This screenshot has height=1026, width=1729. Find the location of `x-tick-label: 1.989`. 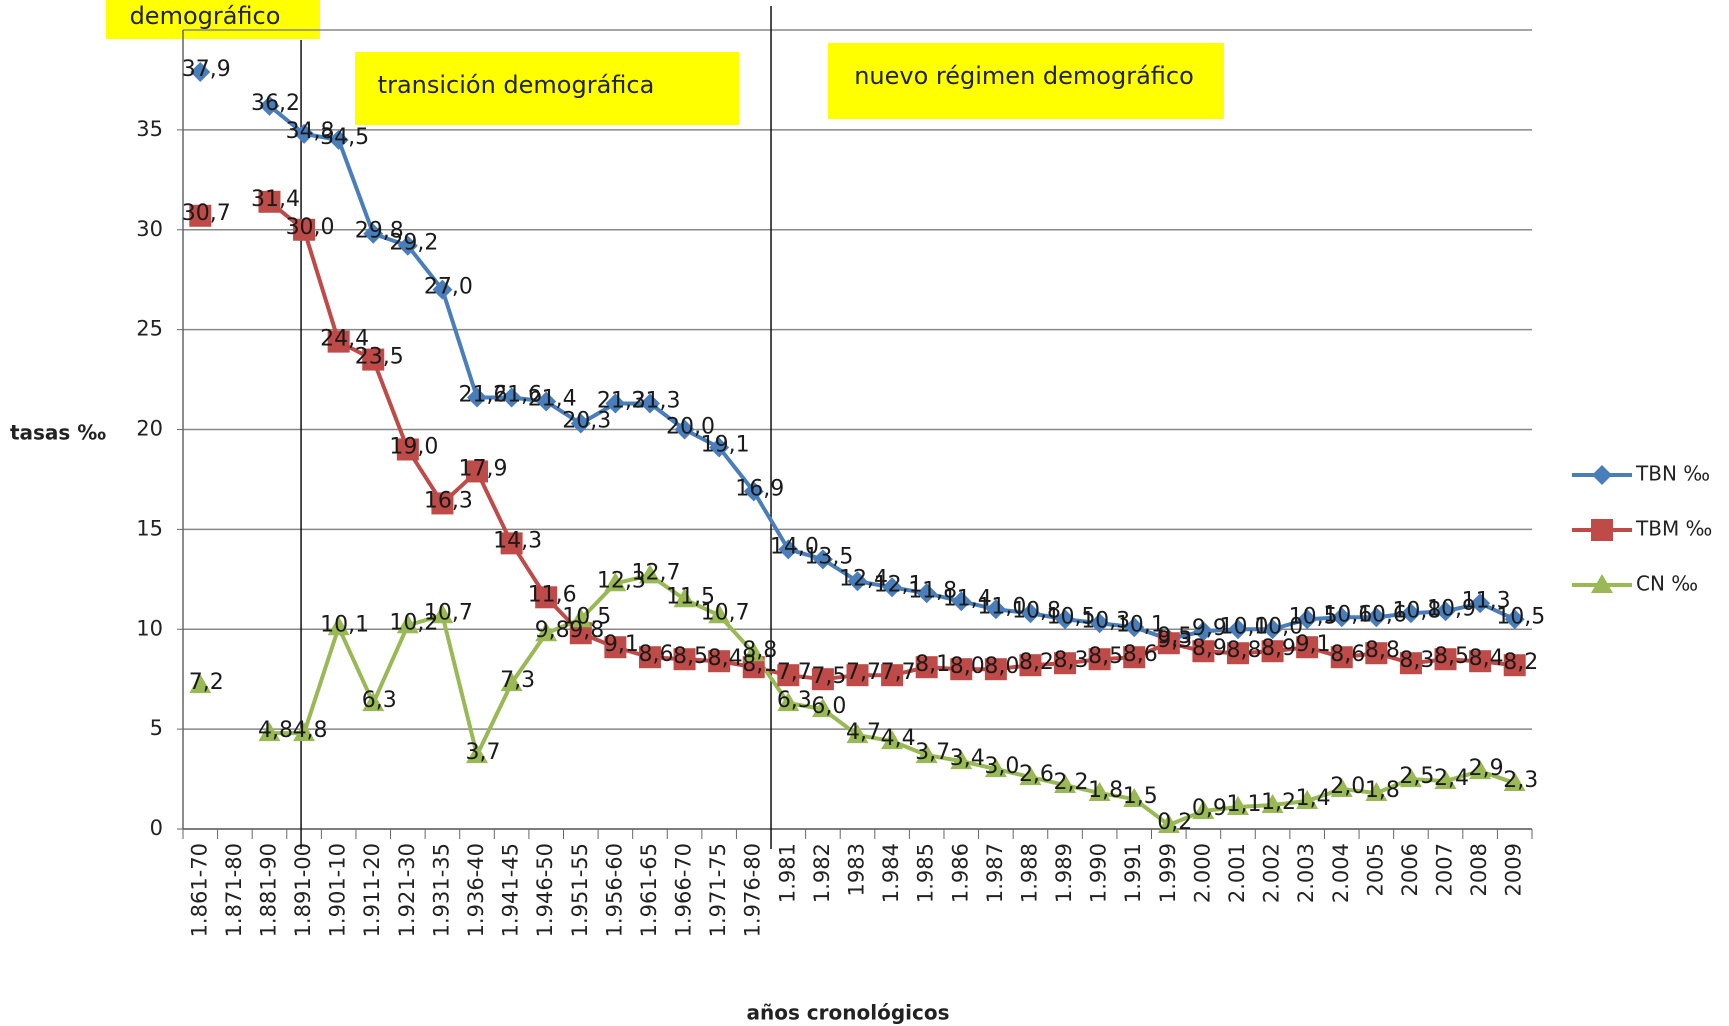

x-tick-label: 1.989 is located at coordinates (1064, 873).